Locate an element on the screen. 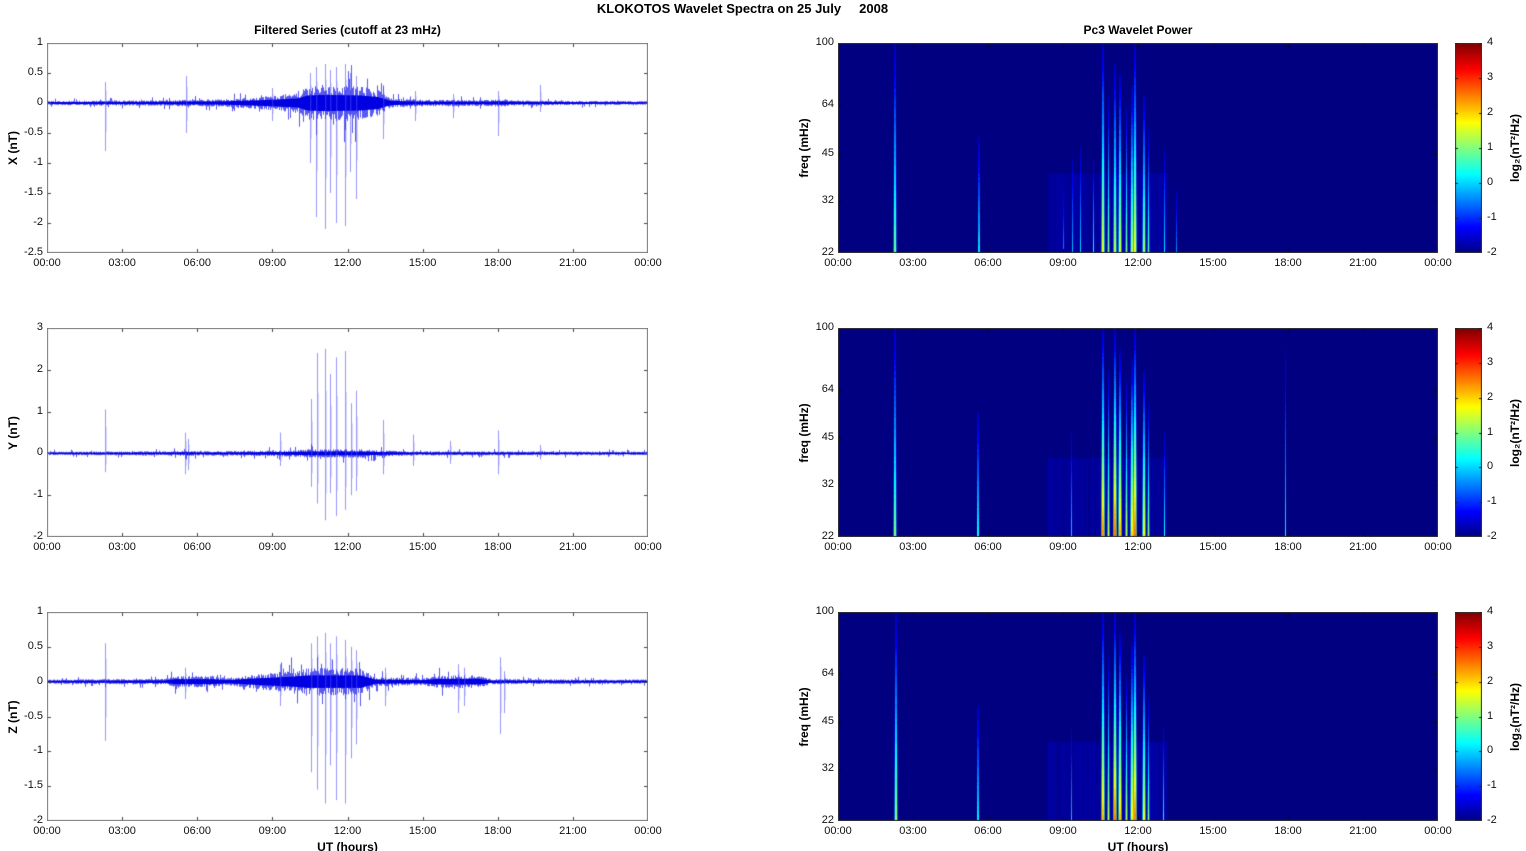 This screenshot has height=851, width=1526. spectrogram-canvas-x is located at coordinates (1138, 148).